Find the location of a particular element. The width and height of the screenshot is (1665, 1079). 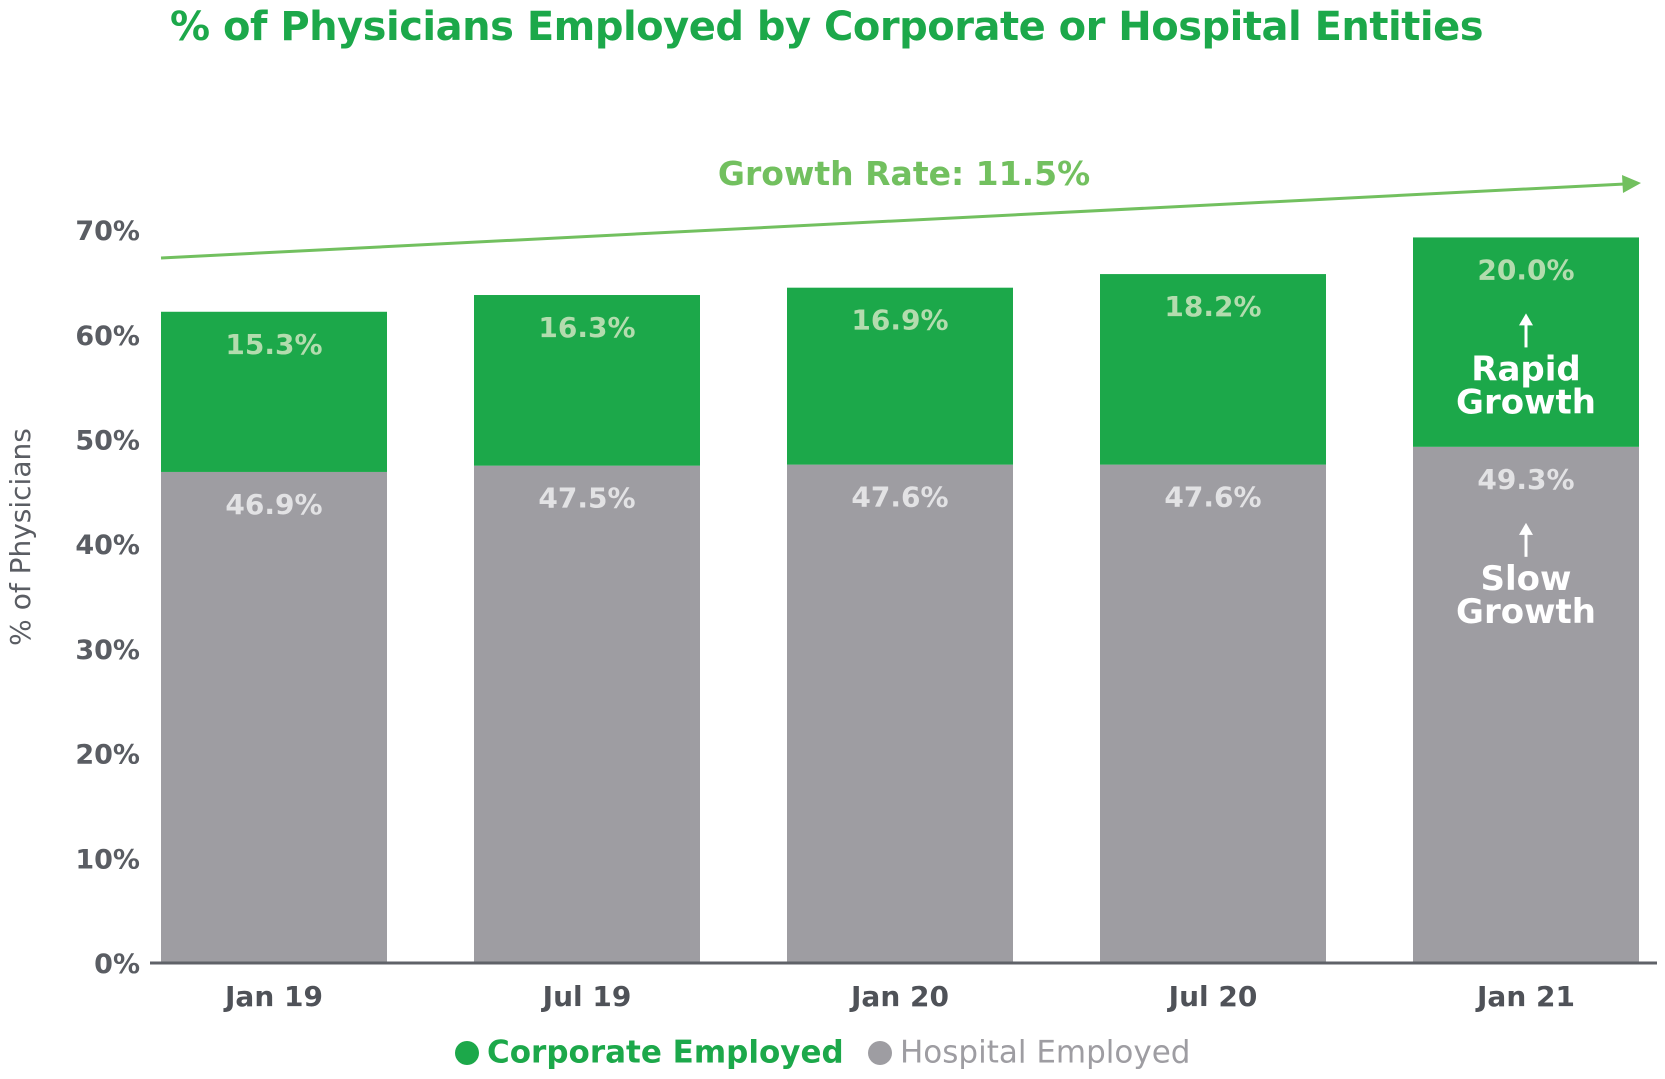

x-tick-label: Jan 21 is located at coordinates (1525, 996).